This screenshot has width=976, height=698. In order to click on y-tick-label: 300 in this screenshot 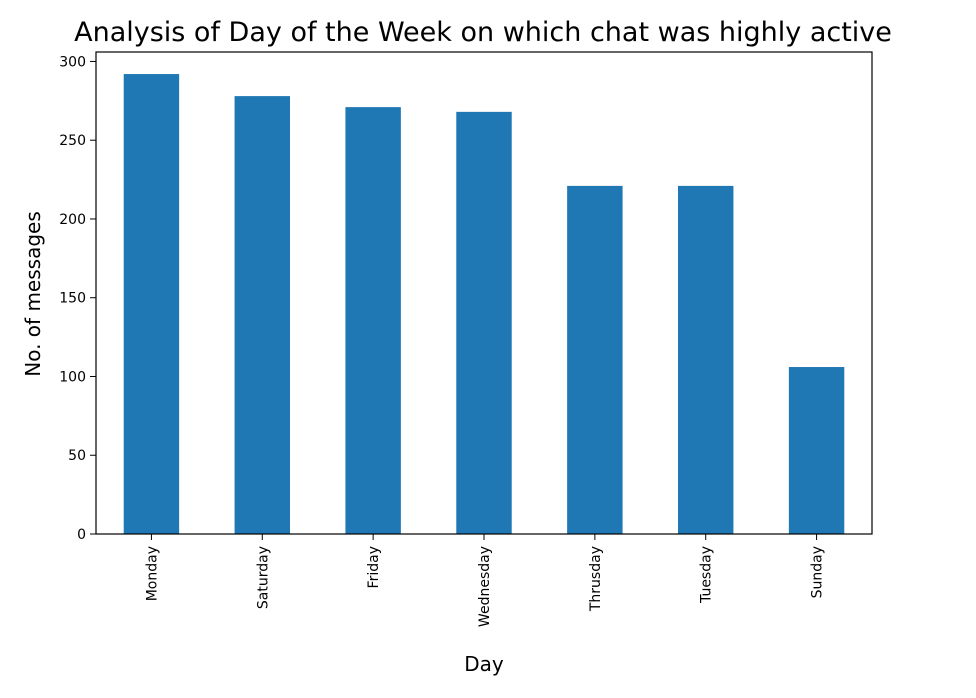, I will do `click(72, 62)`.